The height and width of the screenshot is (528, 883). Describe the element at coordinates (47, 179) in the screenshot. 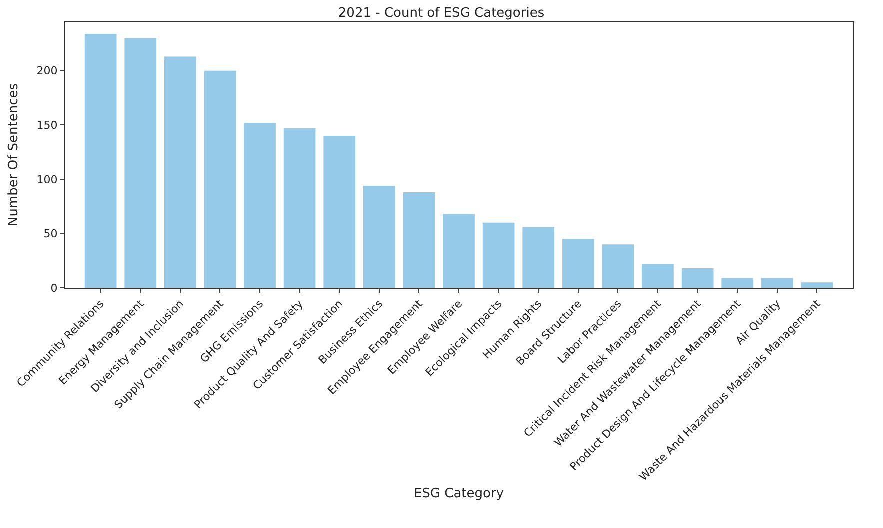

I see `y-tick-label: 100` at that location.